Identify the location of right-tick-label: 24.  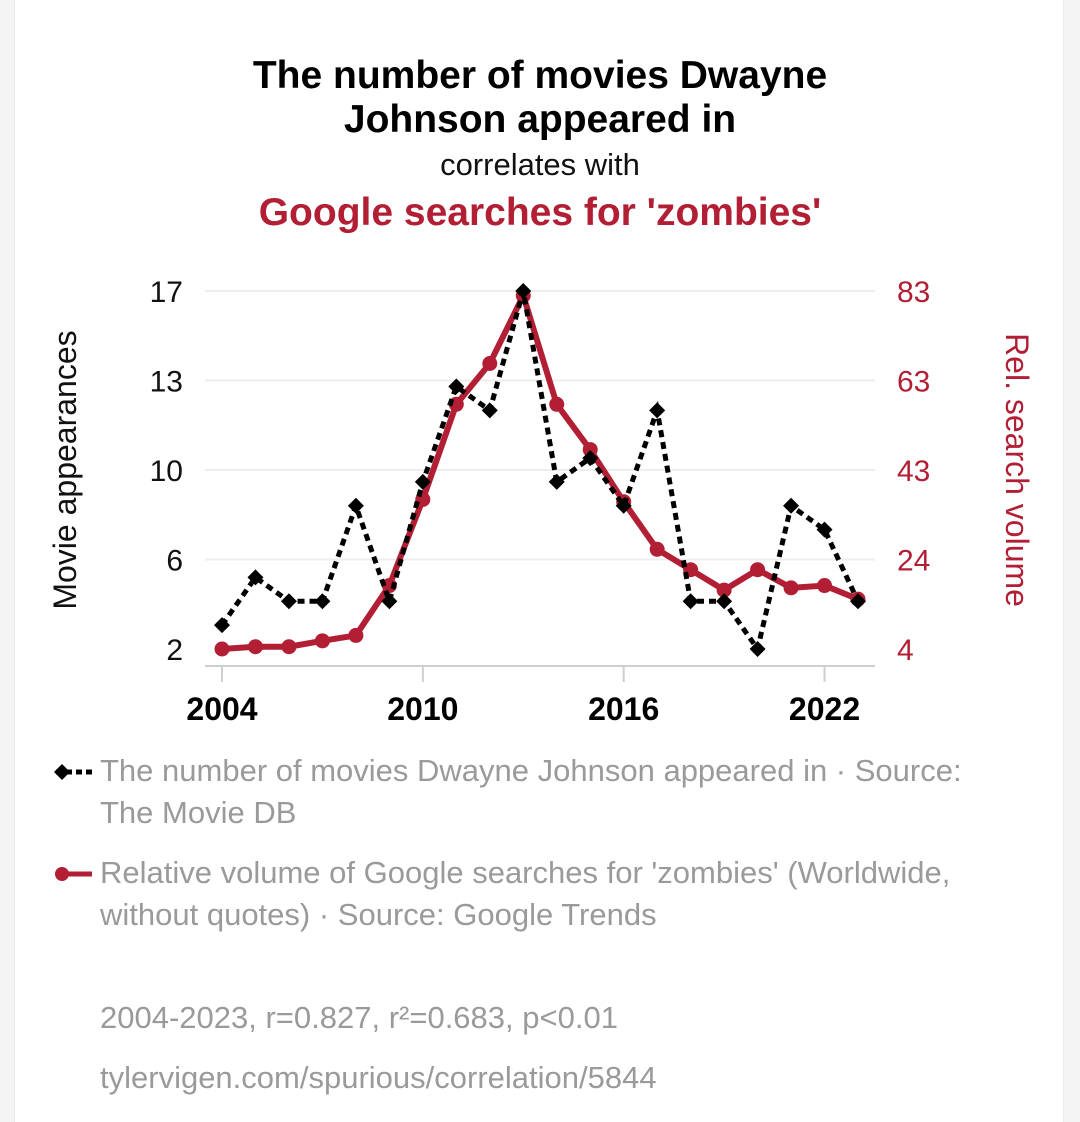
(913, 561).